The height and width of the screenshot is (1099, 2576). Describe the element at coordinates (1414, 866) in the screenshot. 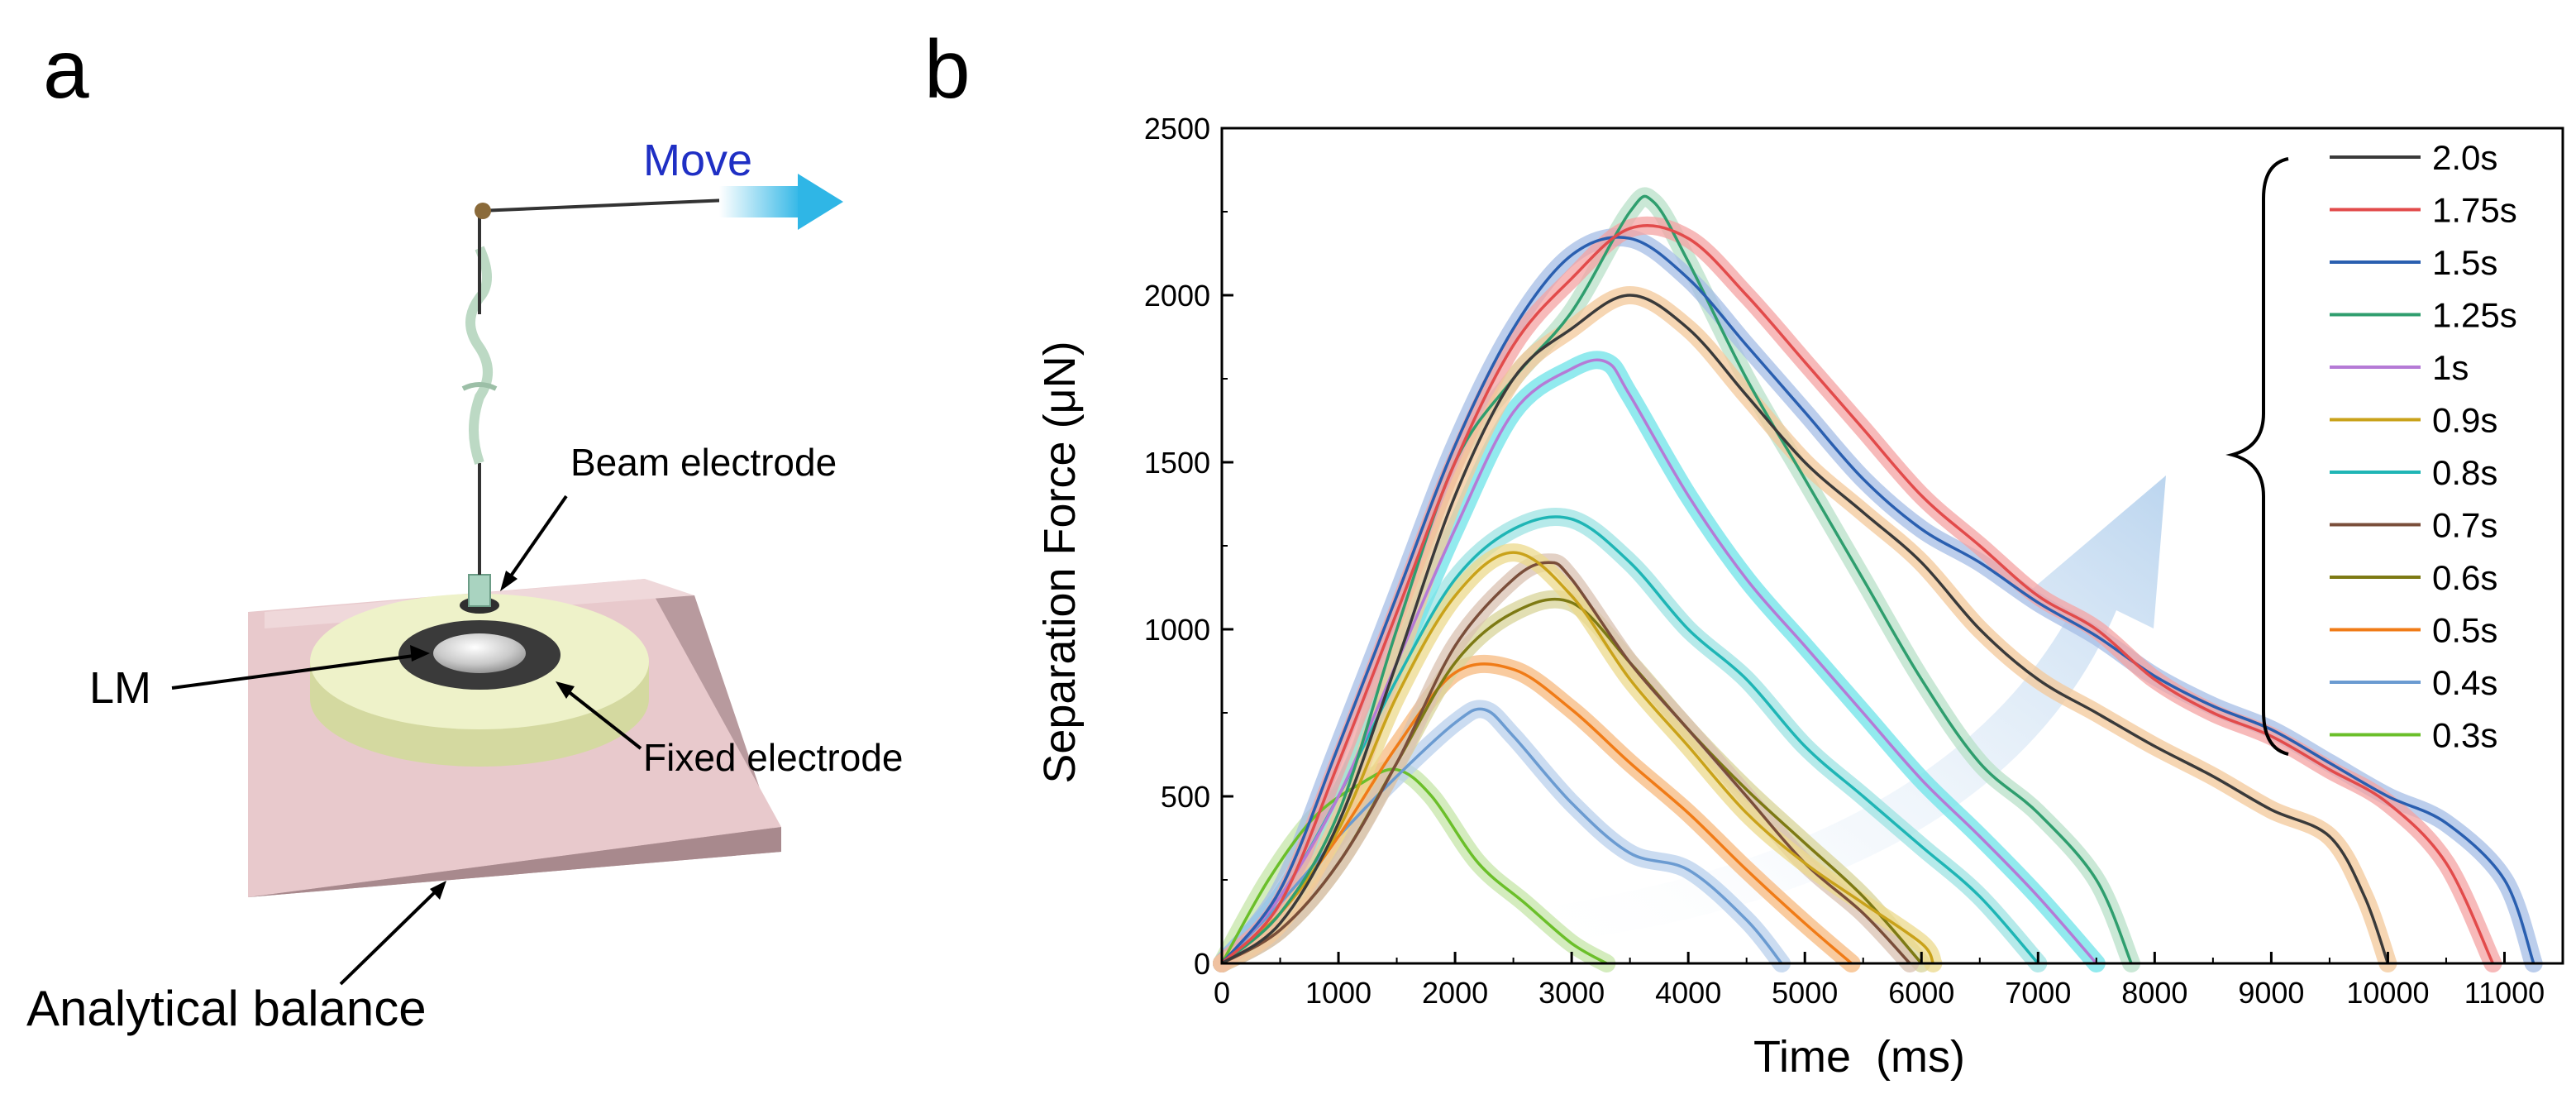

I see `series-line-0-3s` at that location.